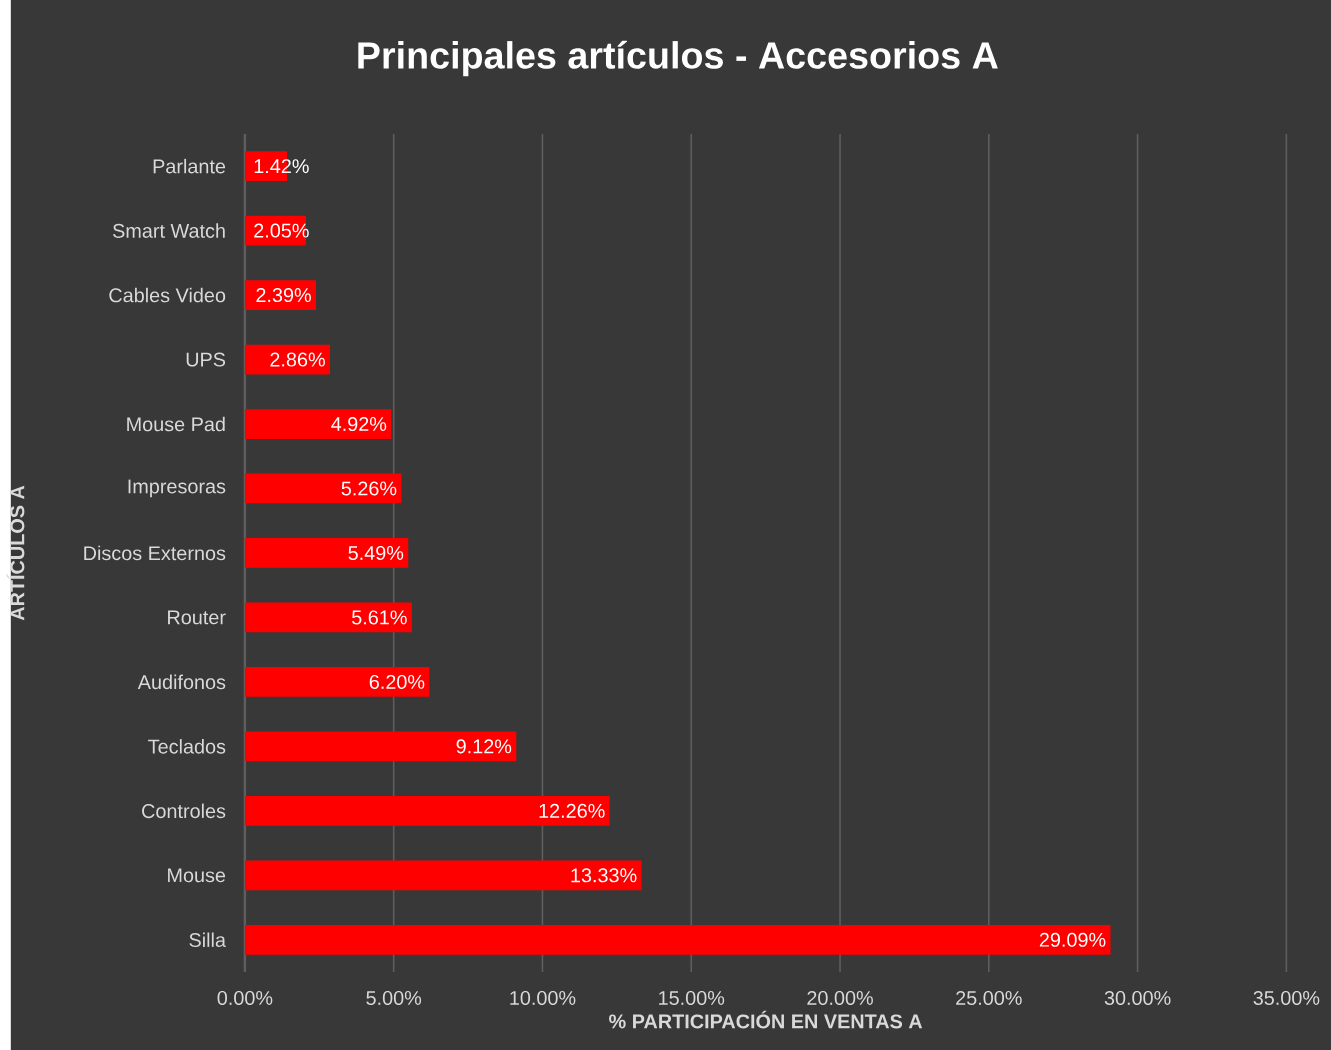 This screenshot has height=1050, width=1331. I want to click on y-tick-label: Mouse, so click(197, 875).